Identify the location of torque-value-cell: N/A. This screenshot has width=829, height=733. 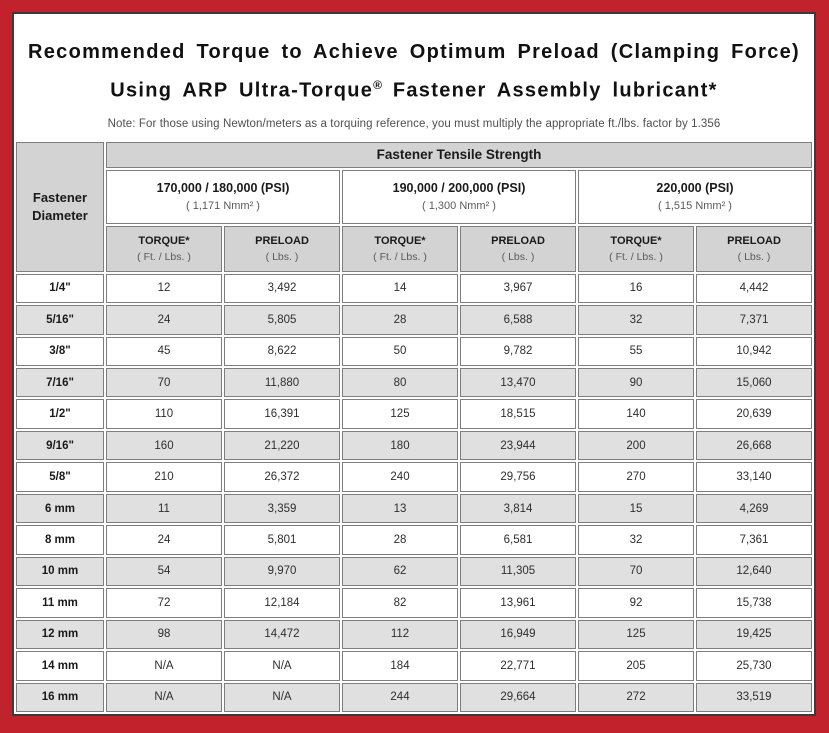
(164, 666).